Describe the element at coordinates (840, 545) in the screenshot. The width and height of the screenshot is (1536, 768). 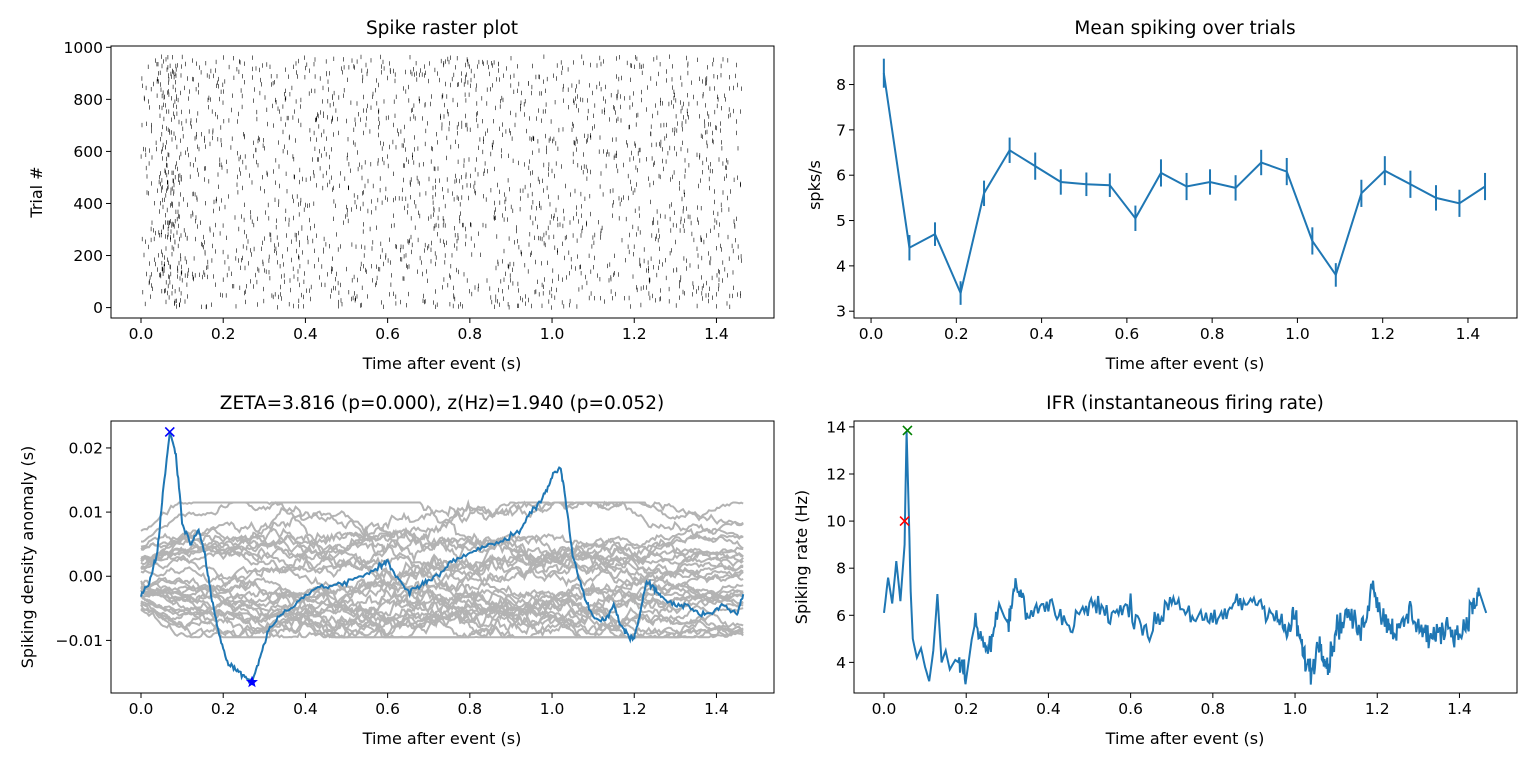
I see `ifr-y-ticks: 4 6 8 10 12 14` at that location.